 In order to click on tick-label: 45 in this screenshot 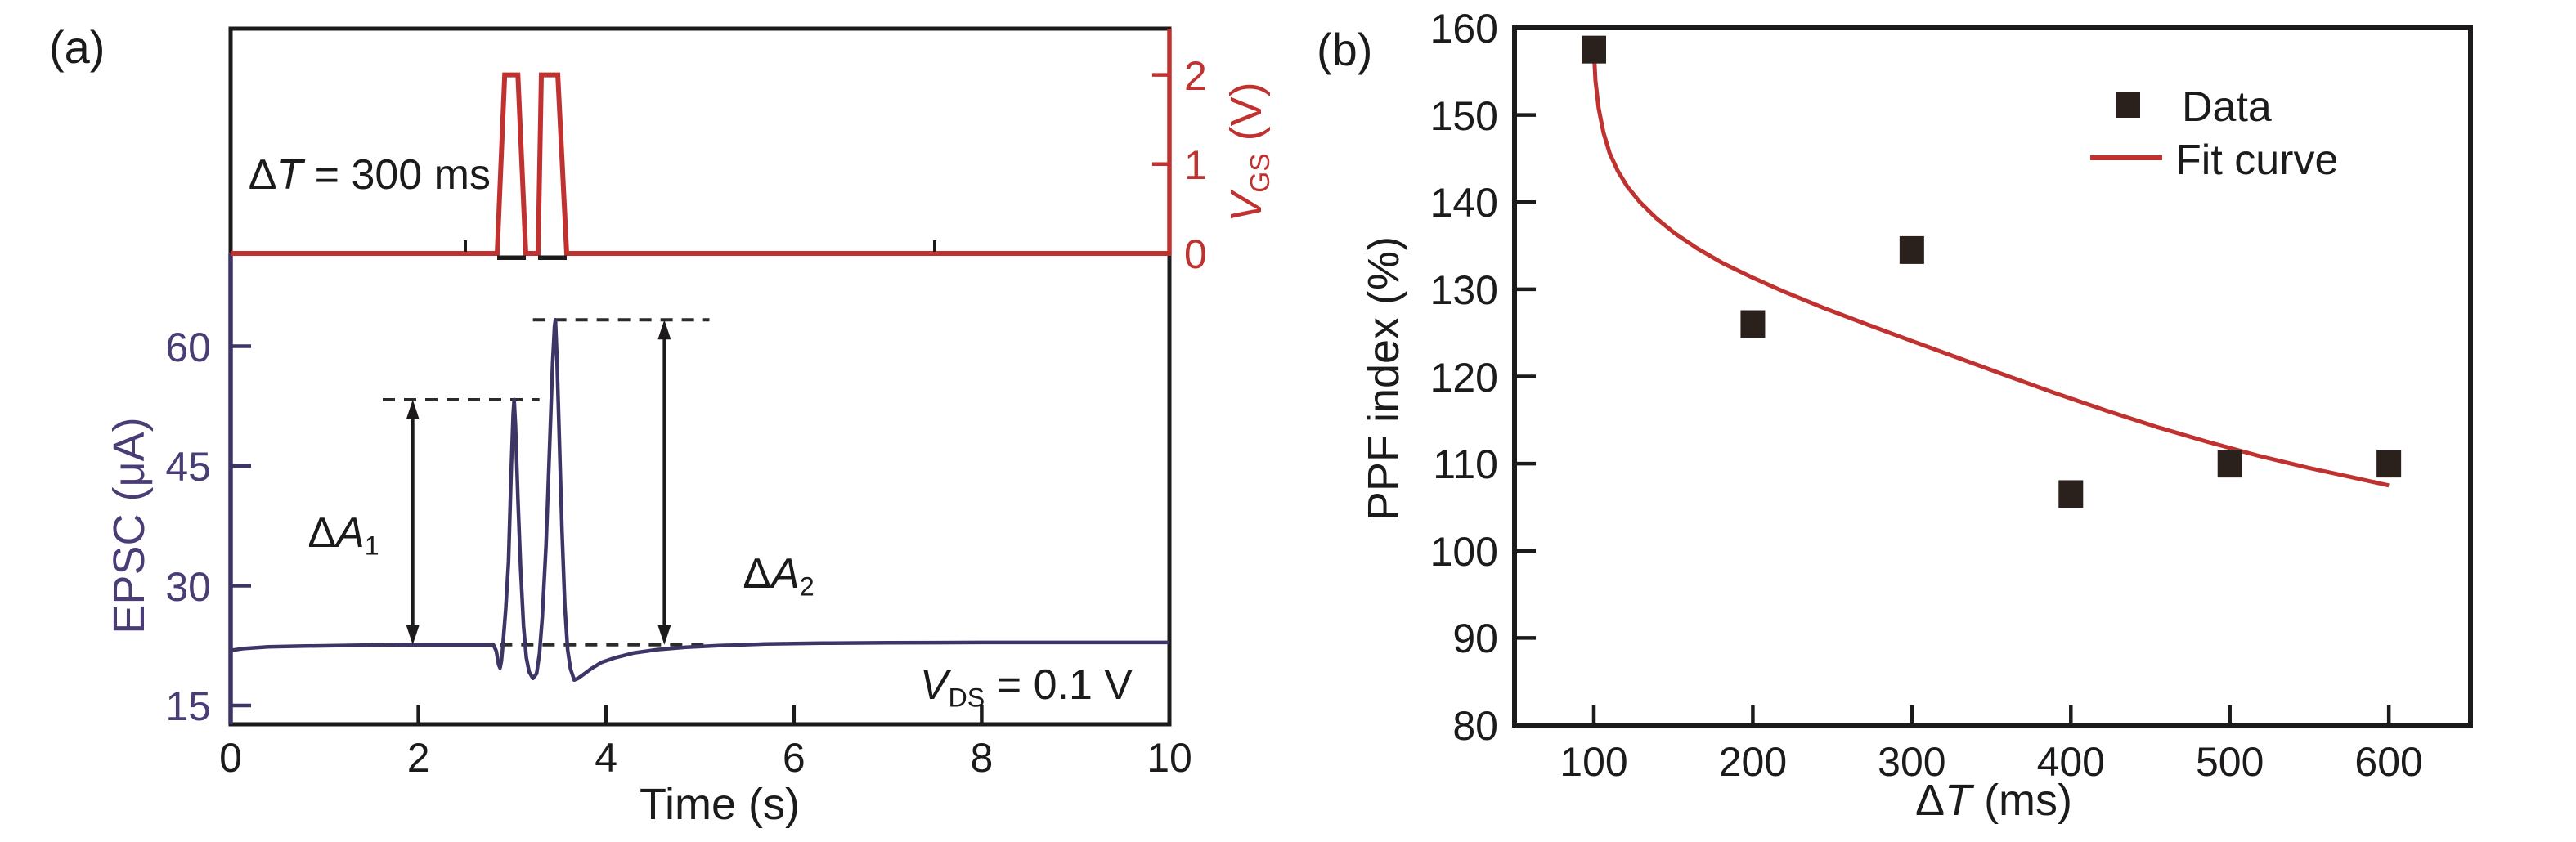, I will do `click(188, 467)`.